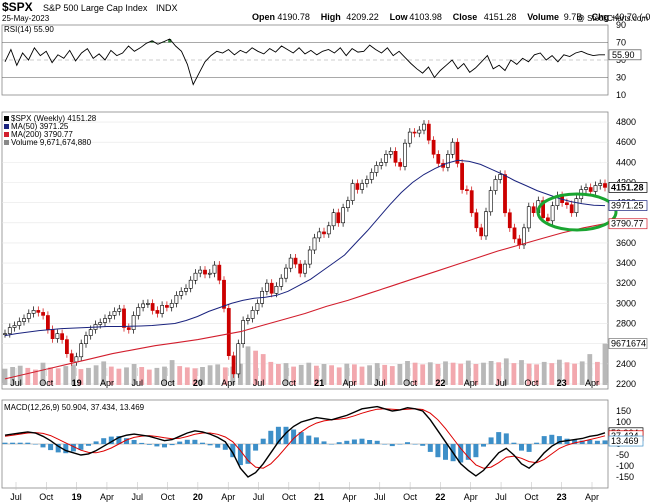  I want to click on quote-volume-value: 9.7B, so click(573, 17).